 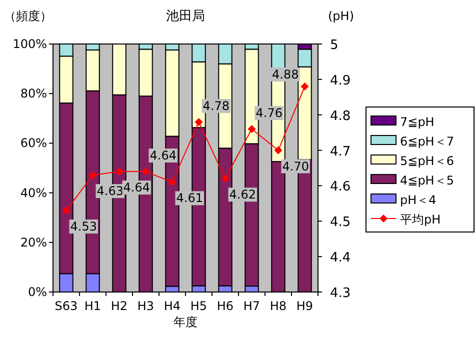 What do you see at coordinates (418, 200) in the screenshot?
I see `legend-label: pH＜4` at bounding box center [418, 200].